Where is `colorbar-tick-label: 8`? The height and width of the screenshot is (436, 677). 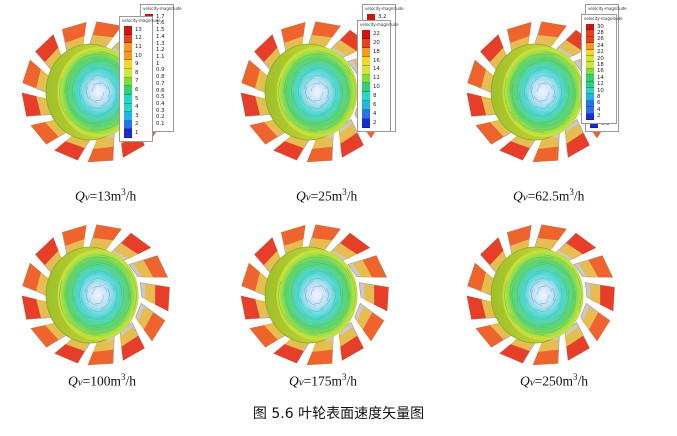
colorbar-tick-label: 8 is located at coordinates (599, 97).